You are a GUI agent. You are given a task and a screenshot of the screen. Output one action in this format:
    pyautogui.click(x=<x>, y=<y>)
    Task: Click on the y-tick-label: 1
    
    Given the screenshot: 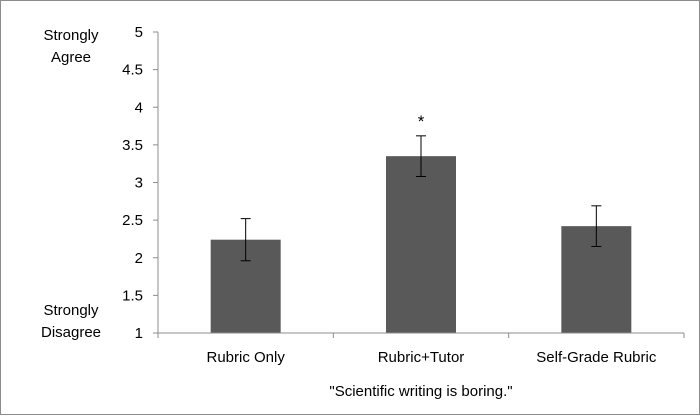 What is the action you would take?
    pyautogui.click(x=139, y=333)
    